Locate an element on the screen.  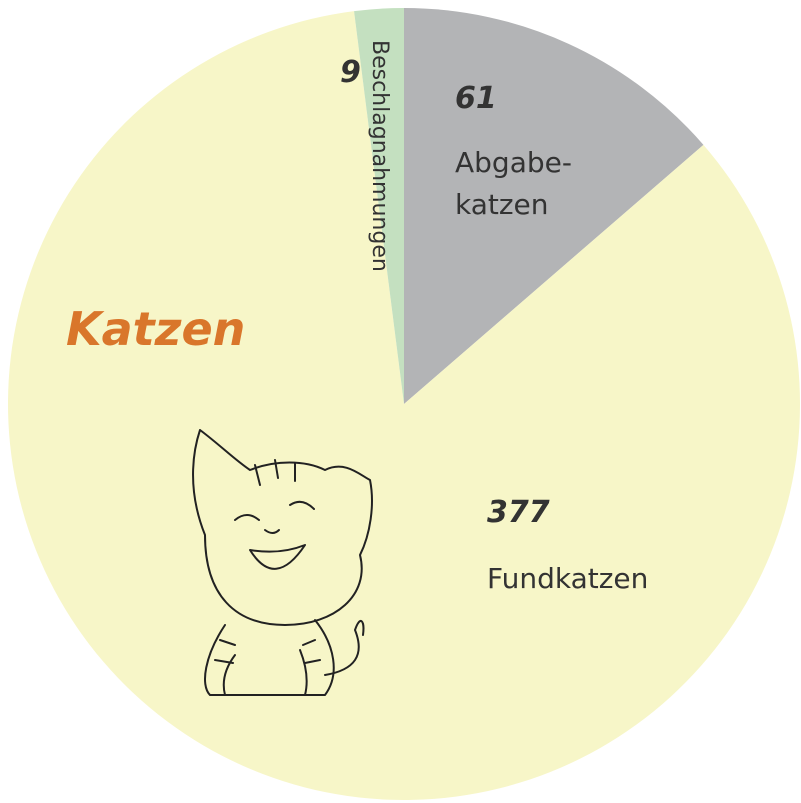
value-label: 377 is located at coordinates (518, 512).